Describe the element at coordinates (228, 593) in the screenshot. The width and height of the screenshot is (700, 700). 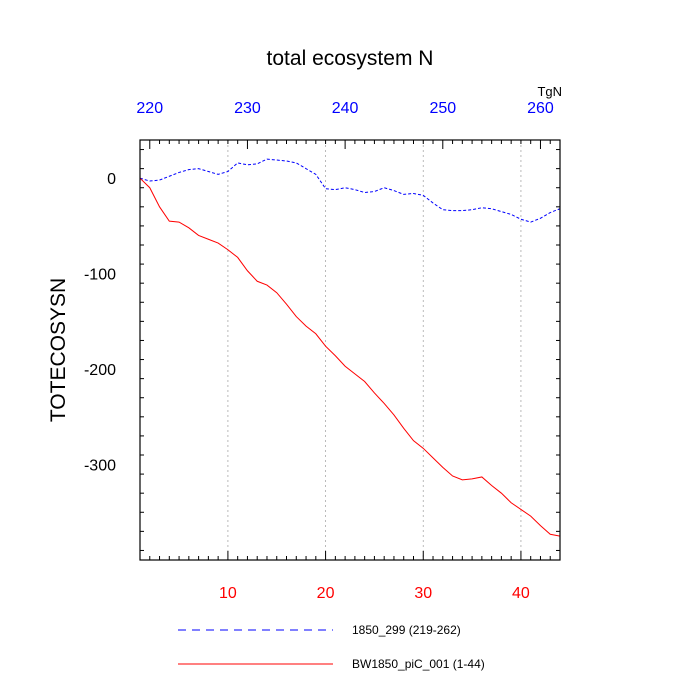
I see `bottom-tick-label-10: 10` at that location.